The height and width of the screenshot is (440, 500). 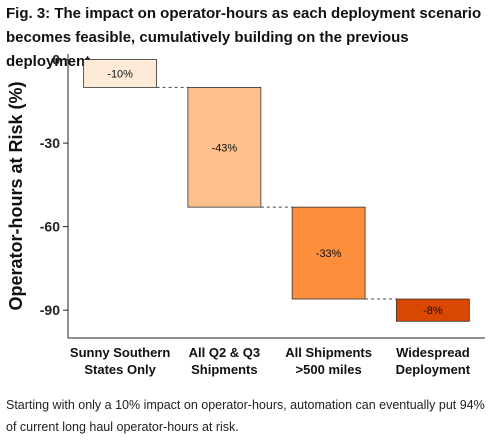 What do you see at coordinates (56, 60) in the screenshot?
I see `y-tick-label: 0` at bounding box center [56, 60].